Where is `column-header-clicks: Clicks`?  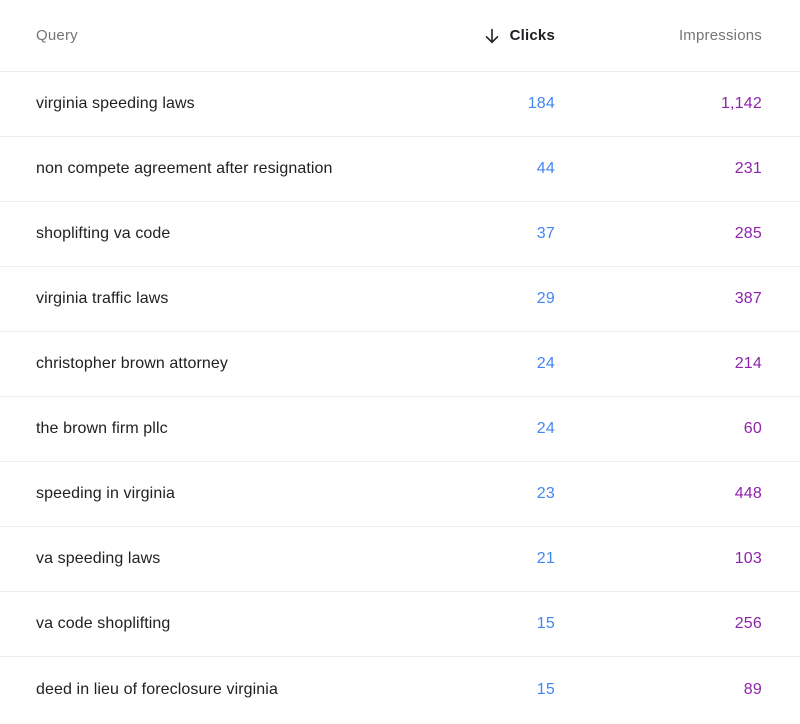
column-header-clicks: Clicks is located at coordinates (495, 36).